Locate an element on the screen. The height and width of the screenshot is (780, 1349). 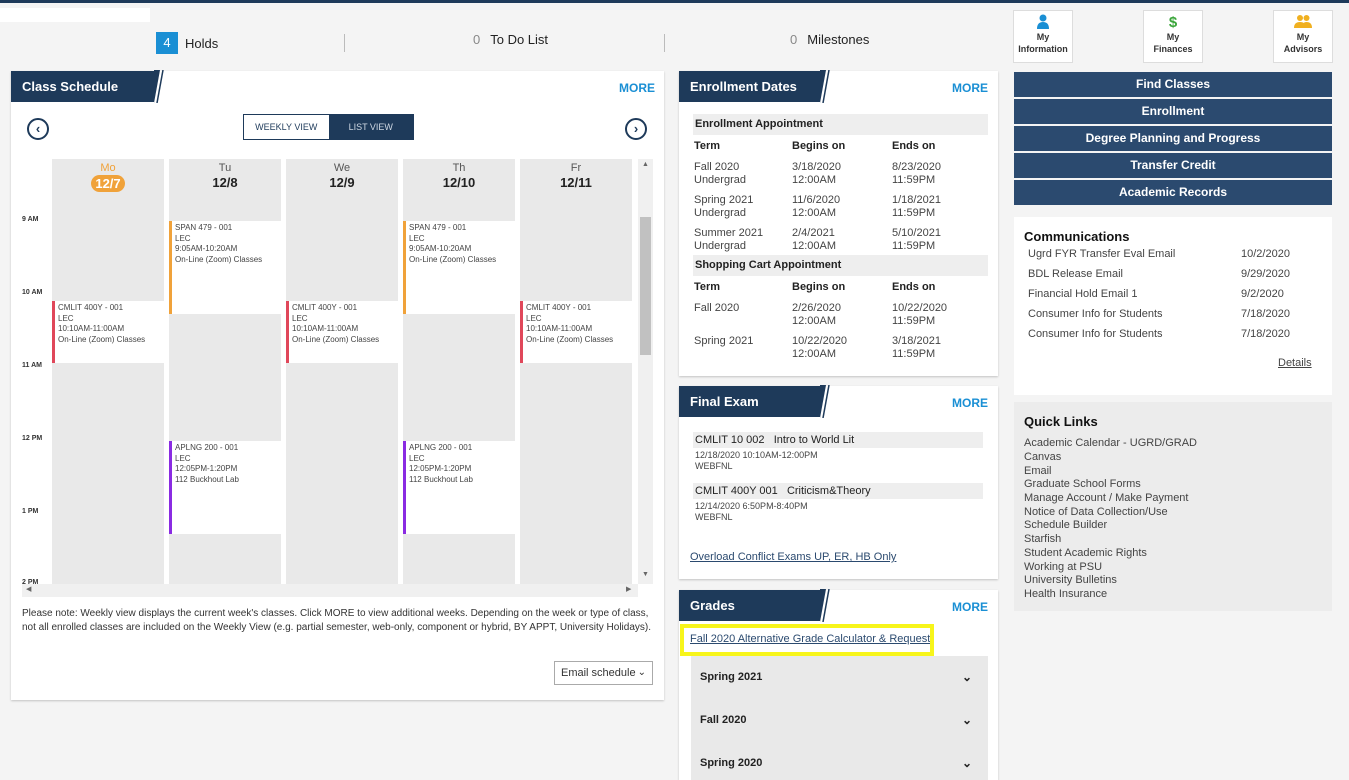
appt-begins: 3/18/2020 12:00AM is located at coordinates (816, 174).